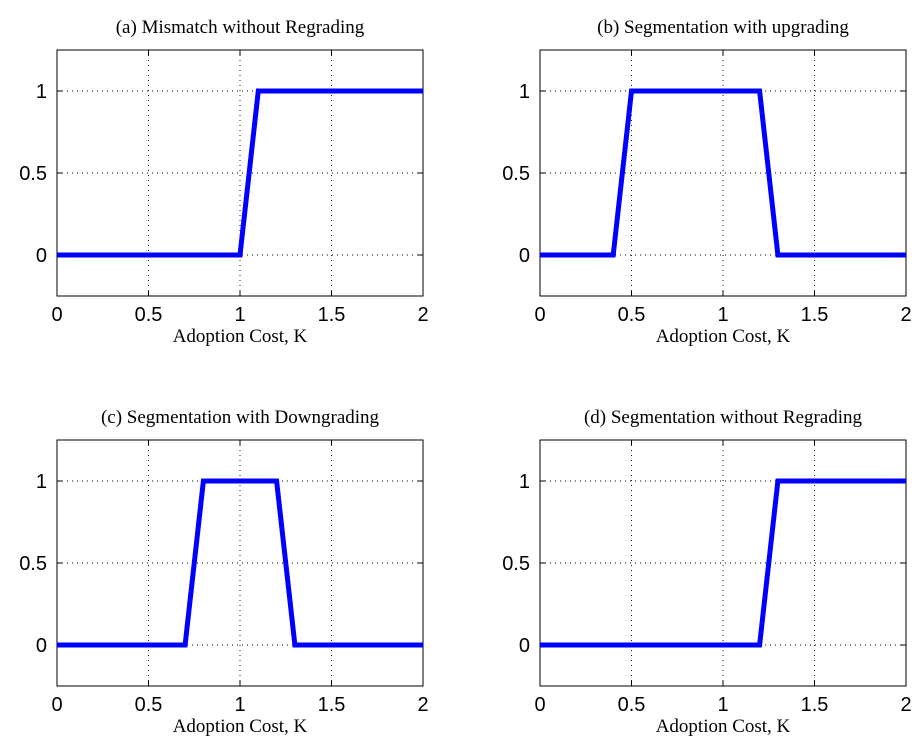 The width and height of the screenshot is (920, 742). What do you see at coordinates (723, 27) in the screenshot?
I see `chart-title: (b) Segmentation with upgrading` at bounding box center [723, 27].